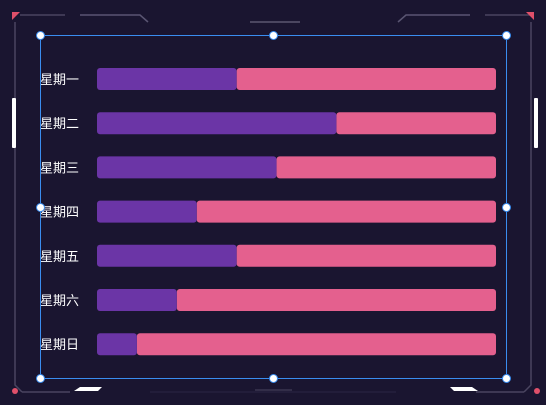  Describe the element at coordinates (59, 80) in the screenshot. I see `category-label: 星期一` at that location.